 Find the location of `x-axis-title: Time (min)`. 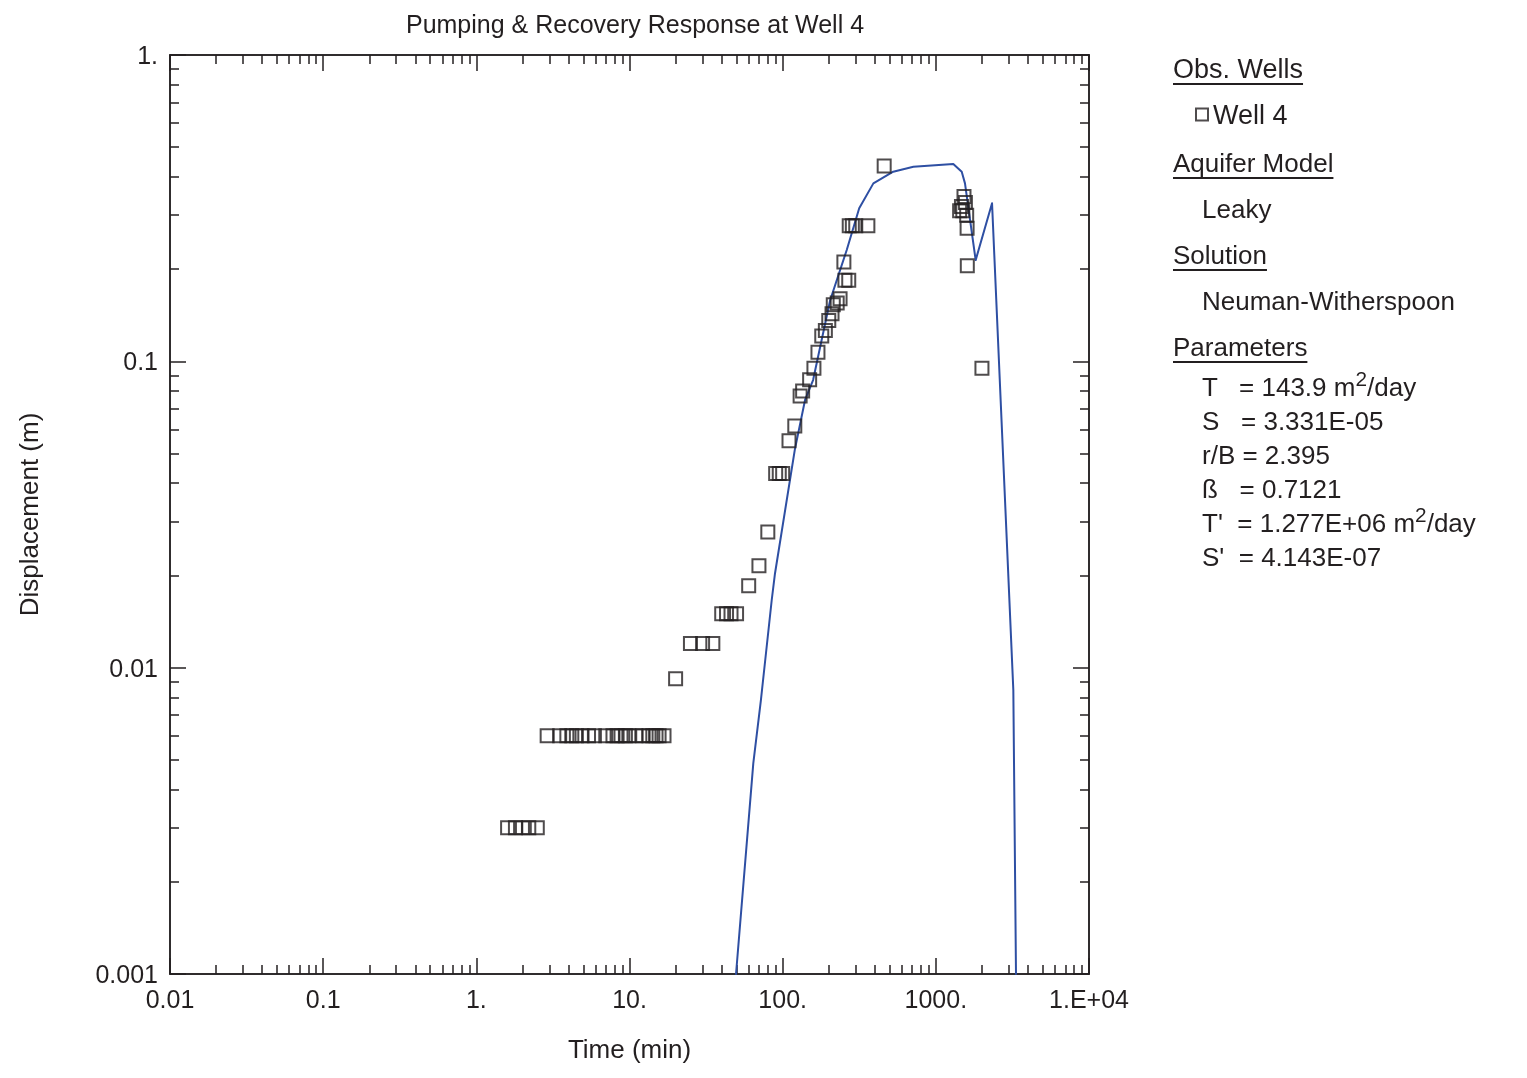

x-axis-title: Time (min) is located at coordinates (629, 1049).